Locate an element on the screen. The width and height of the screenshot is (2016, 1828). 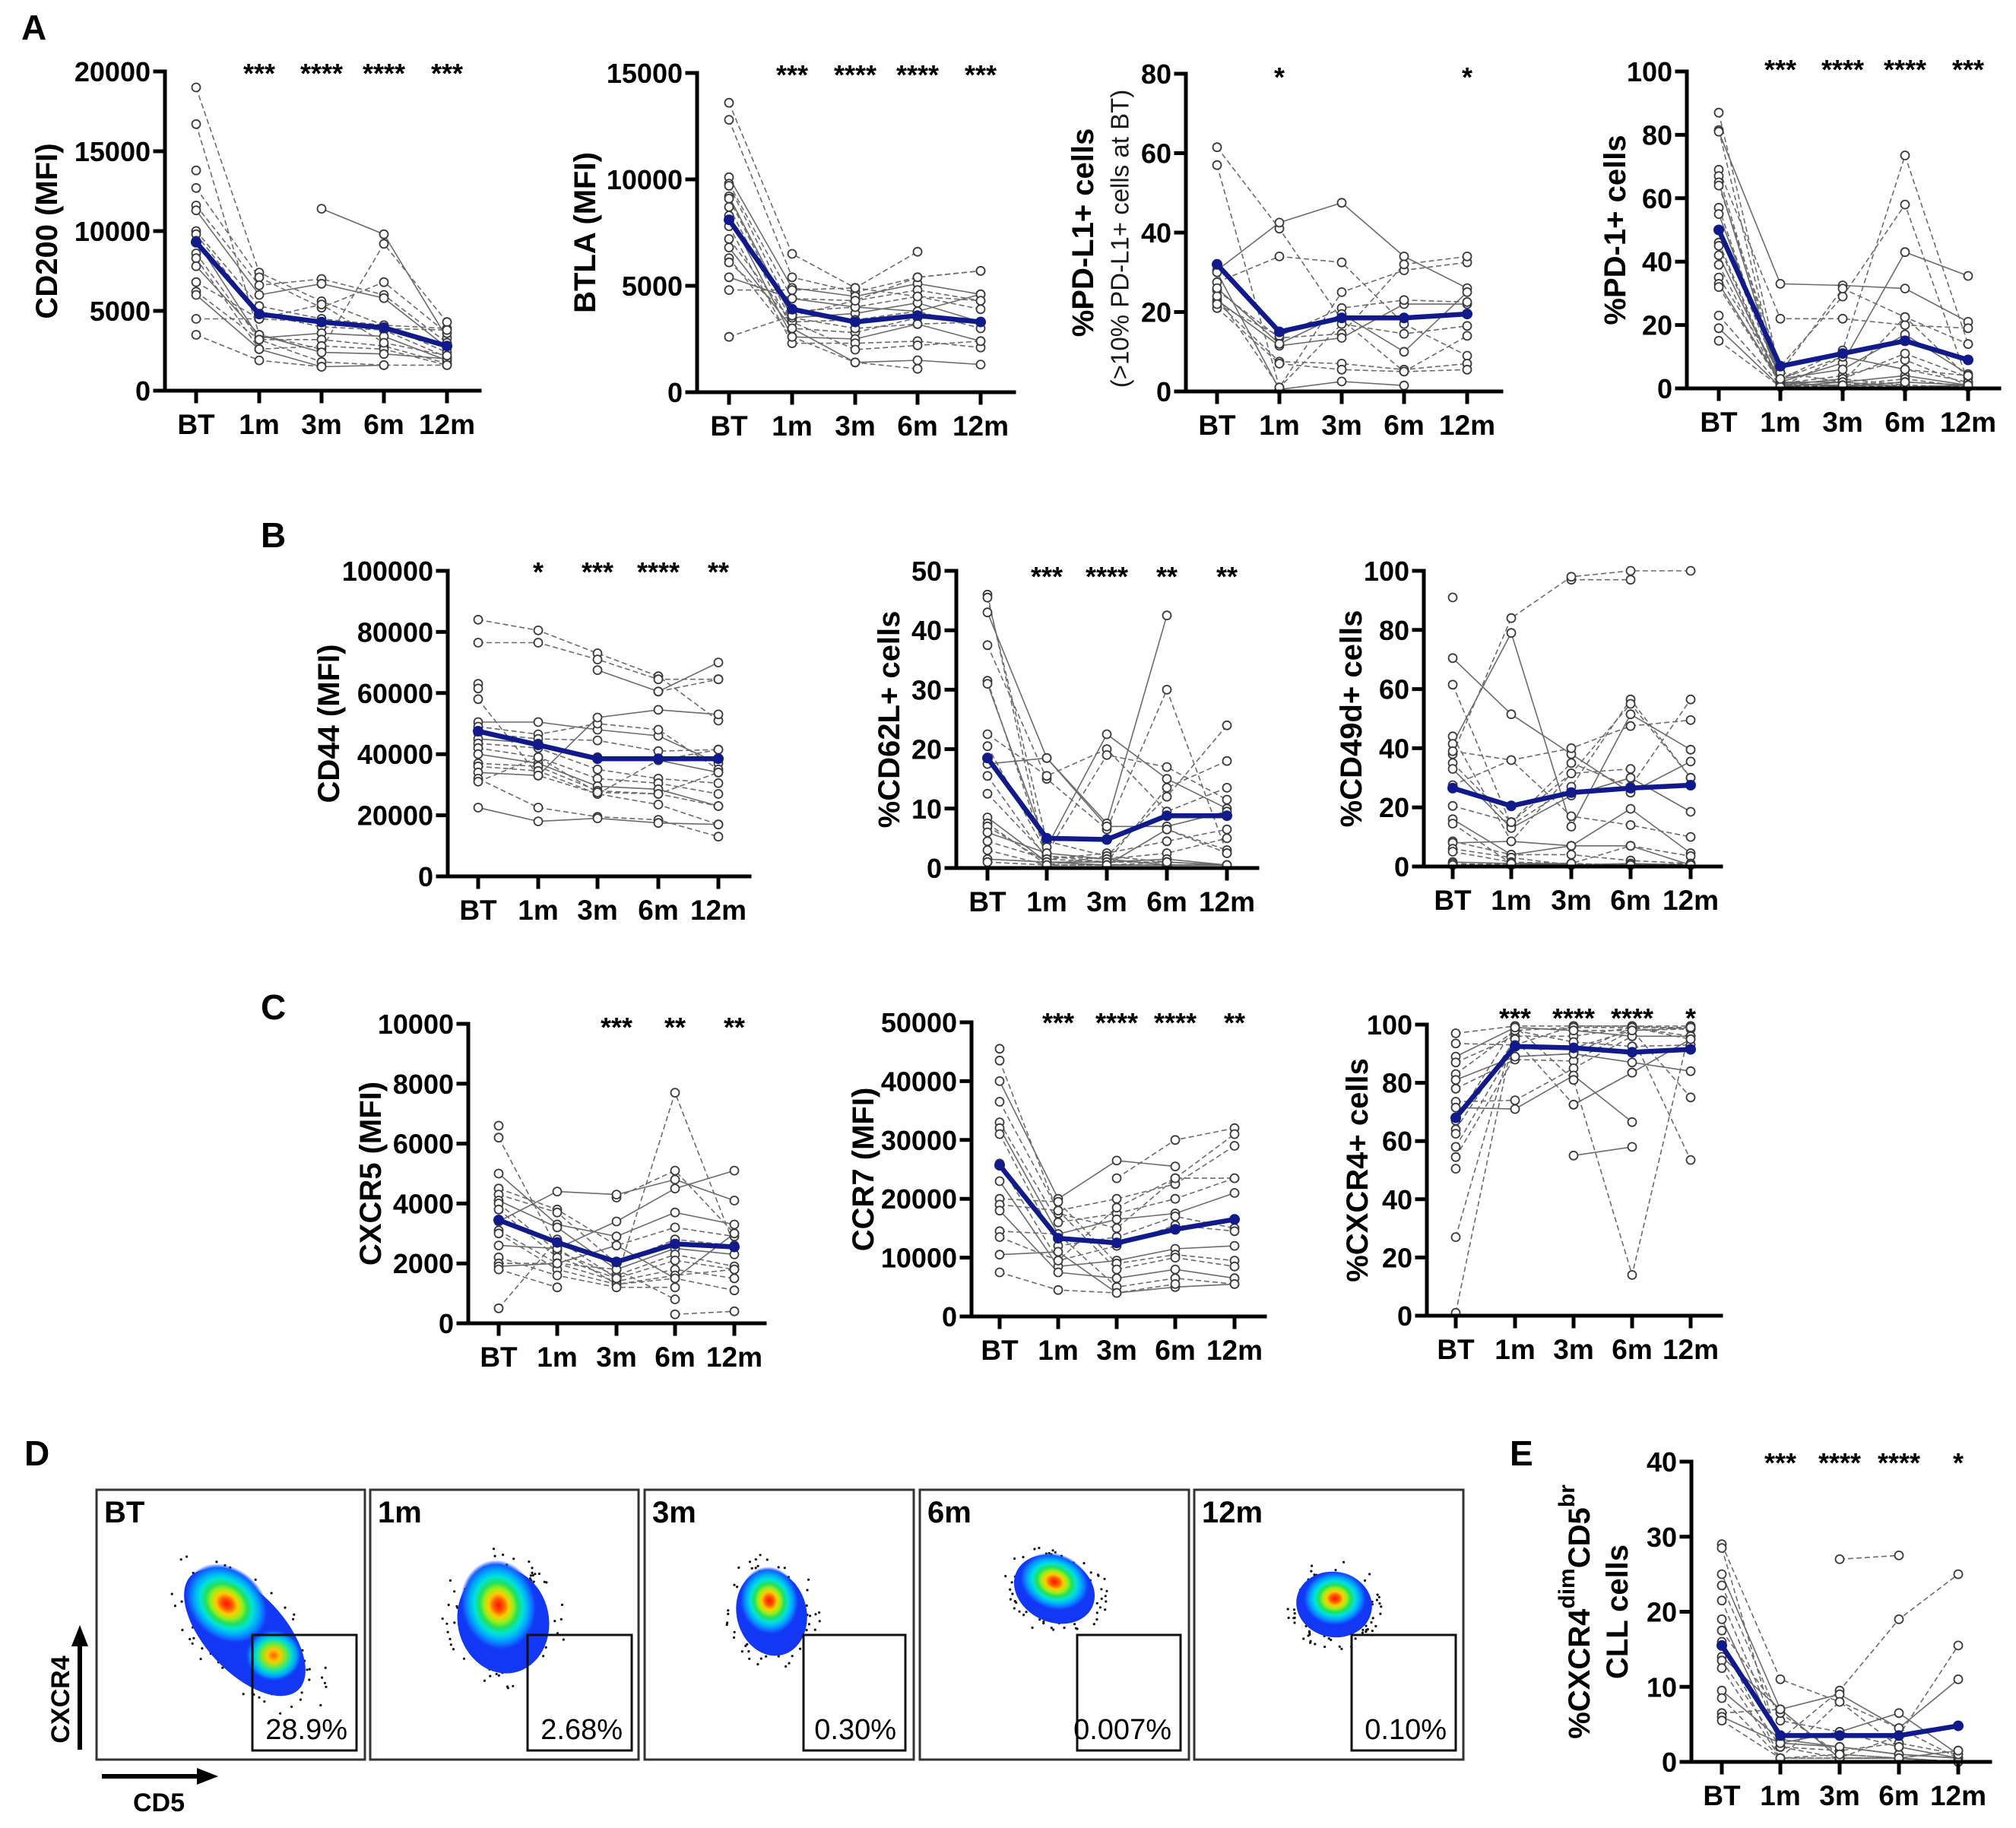
y-tick-label: 20000 is located at coordinates (919, 1199).